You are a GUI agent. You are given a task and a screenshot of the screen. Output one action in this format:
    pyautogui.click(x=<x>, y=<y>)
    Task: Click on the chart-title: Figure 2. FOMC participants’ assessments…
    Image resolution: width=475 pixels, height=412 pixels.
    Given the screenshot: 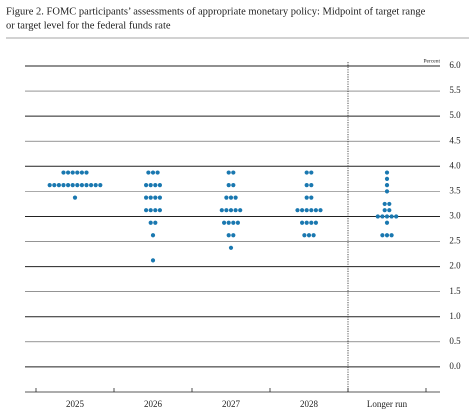 What is the action you would take?
    pyautogui.click(x=216, y=11)
    